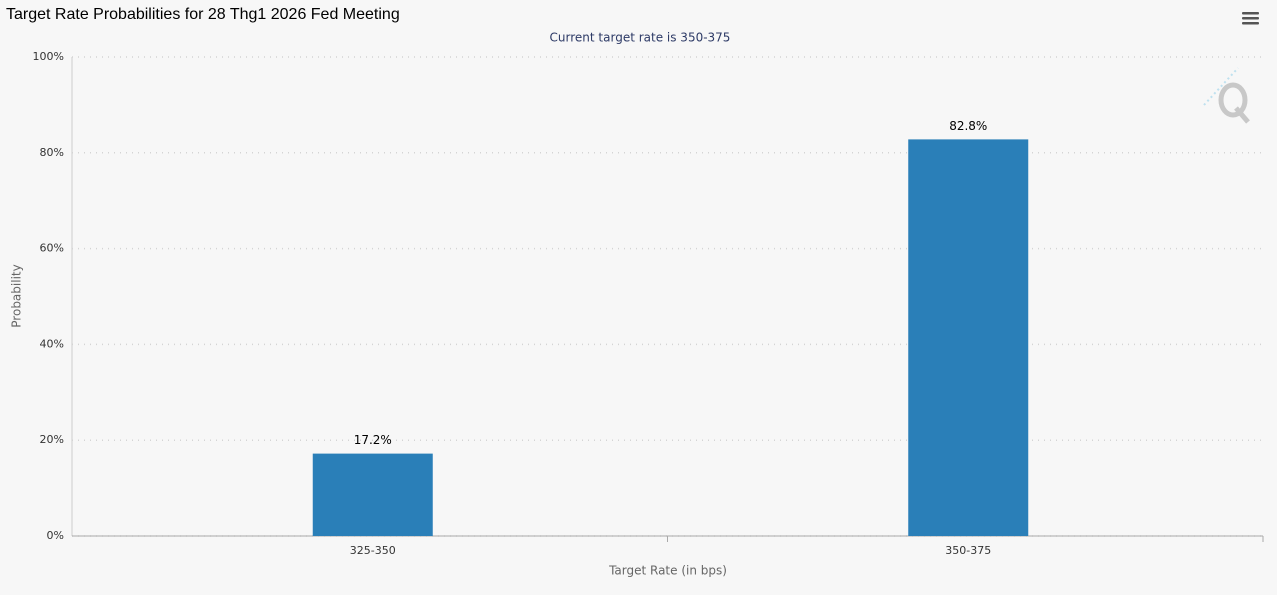 The height and width of the screenshot is (595, 1277). What do you see at coordinates (48, 56) in the screenshot?
I see `y-tick-label: 100%` at bounding box center [48, 56].